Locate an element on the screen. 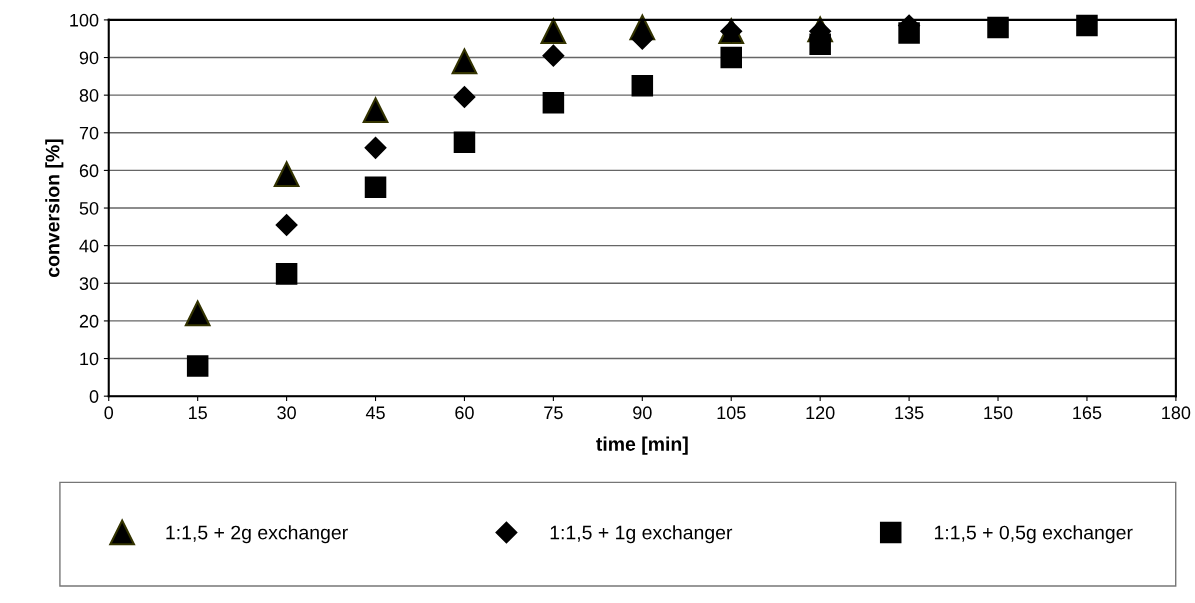 This screenshot has width=1195, height=603. x-tick-label: 30 is located at coordinates (286, 413).